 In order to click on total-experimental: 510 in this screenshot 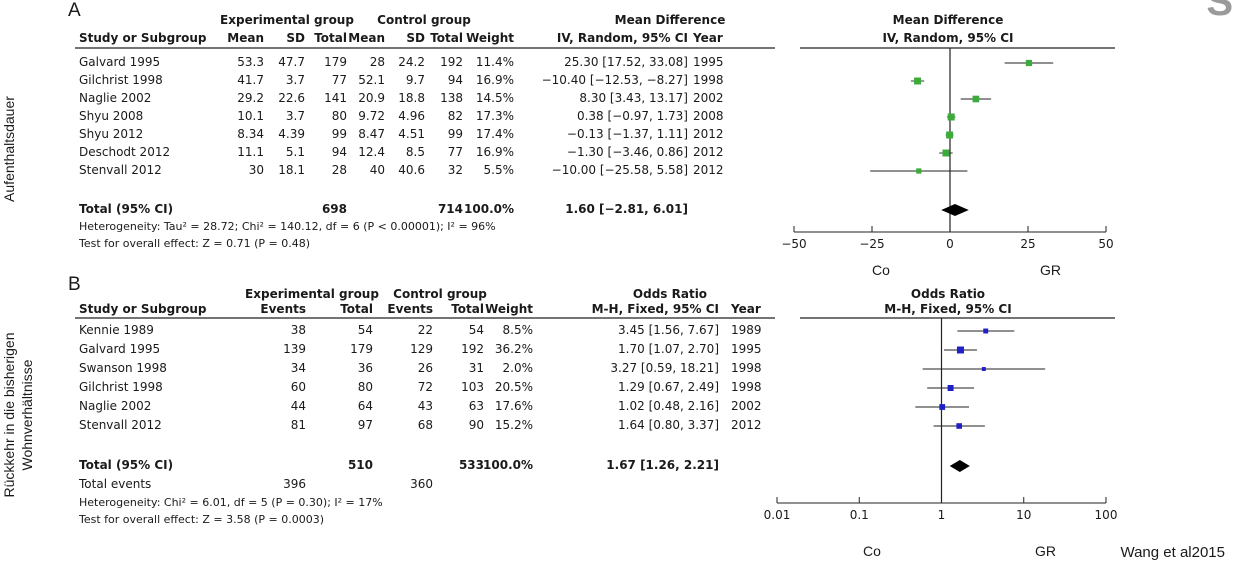, I will do `click(360, 465)`.